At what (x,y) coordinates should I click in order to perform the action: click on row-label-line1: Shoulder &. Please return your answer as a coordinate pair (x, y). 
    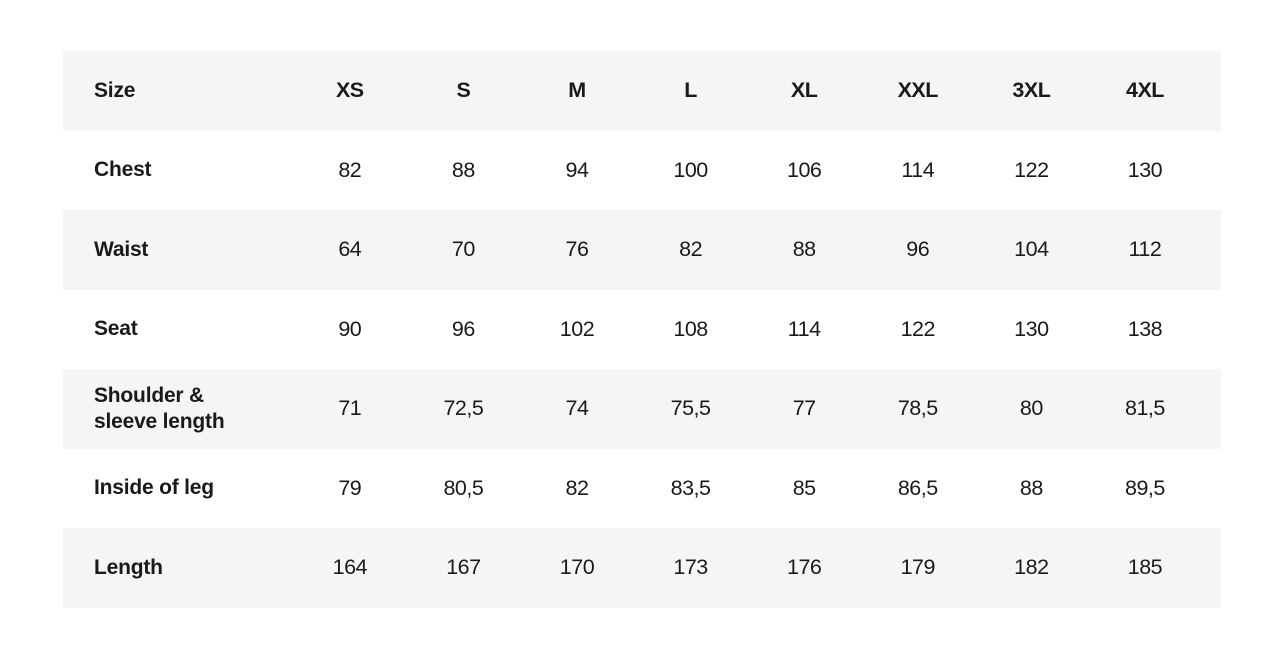
    Looking at the image, I should click on (149, 395).